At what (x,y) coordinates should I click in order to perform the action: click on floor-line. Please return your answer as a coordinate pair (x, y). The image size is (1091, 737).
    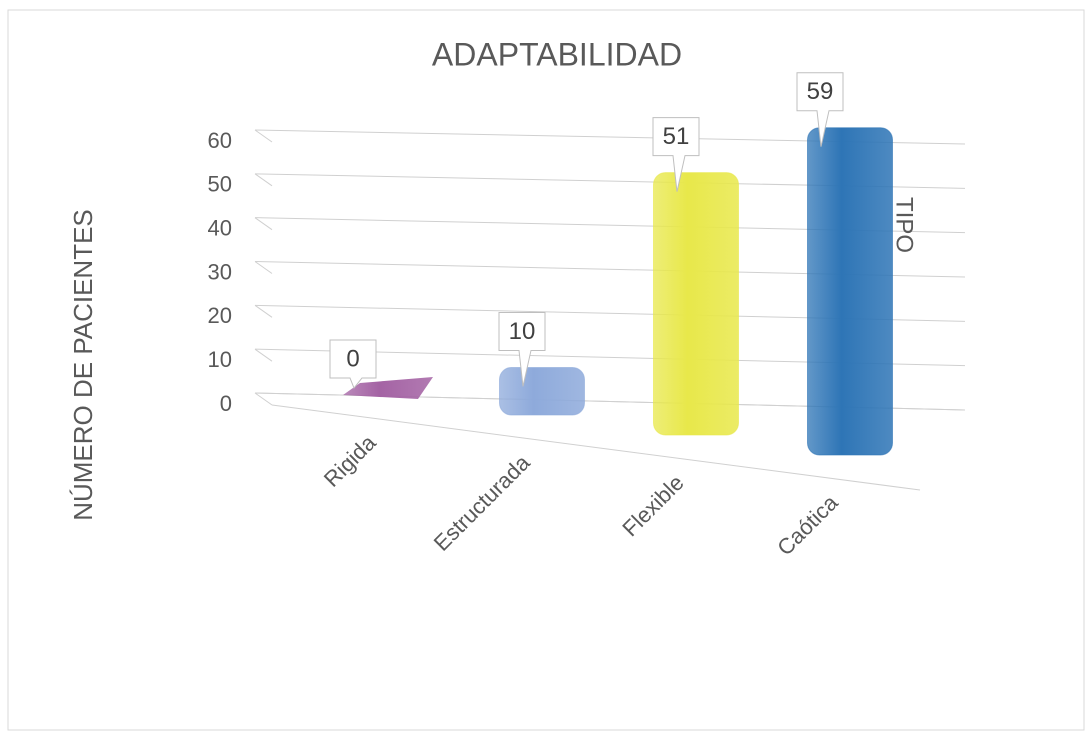
    Looking at the image, I should click on (596, 447).